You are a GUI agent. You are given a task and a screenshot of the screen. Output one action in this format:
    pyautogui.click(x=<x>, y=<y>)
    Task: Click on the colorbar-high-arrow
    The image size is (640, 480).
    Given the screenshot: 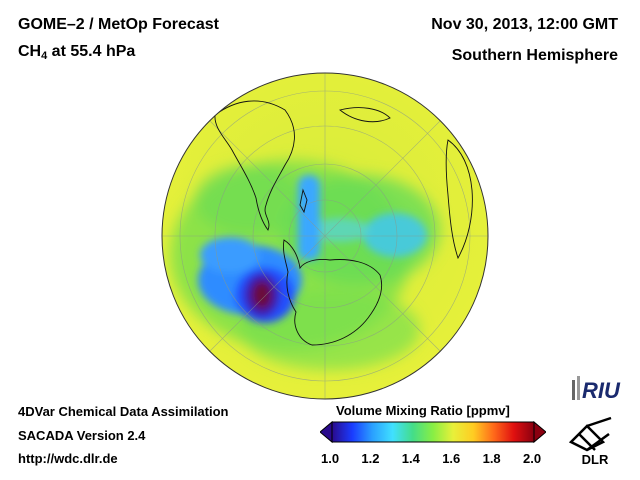 What is the action you would take?
    pyautogui.click(x=539, y=432)
    